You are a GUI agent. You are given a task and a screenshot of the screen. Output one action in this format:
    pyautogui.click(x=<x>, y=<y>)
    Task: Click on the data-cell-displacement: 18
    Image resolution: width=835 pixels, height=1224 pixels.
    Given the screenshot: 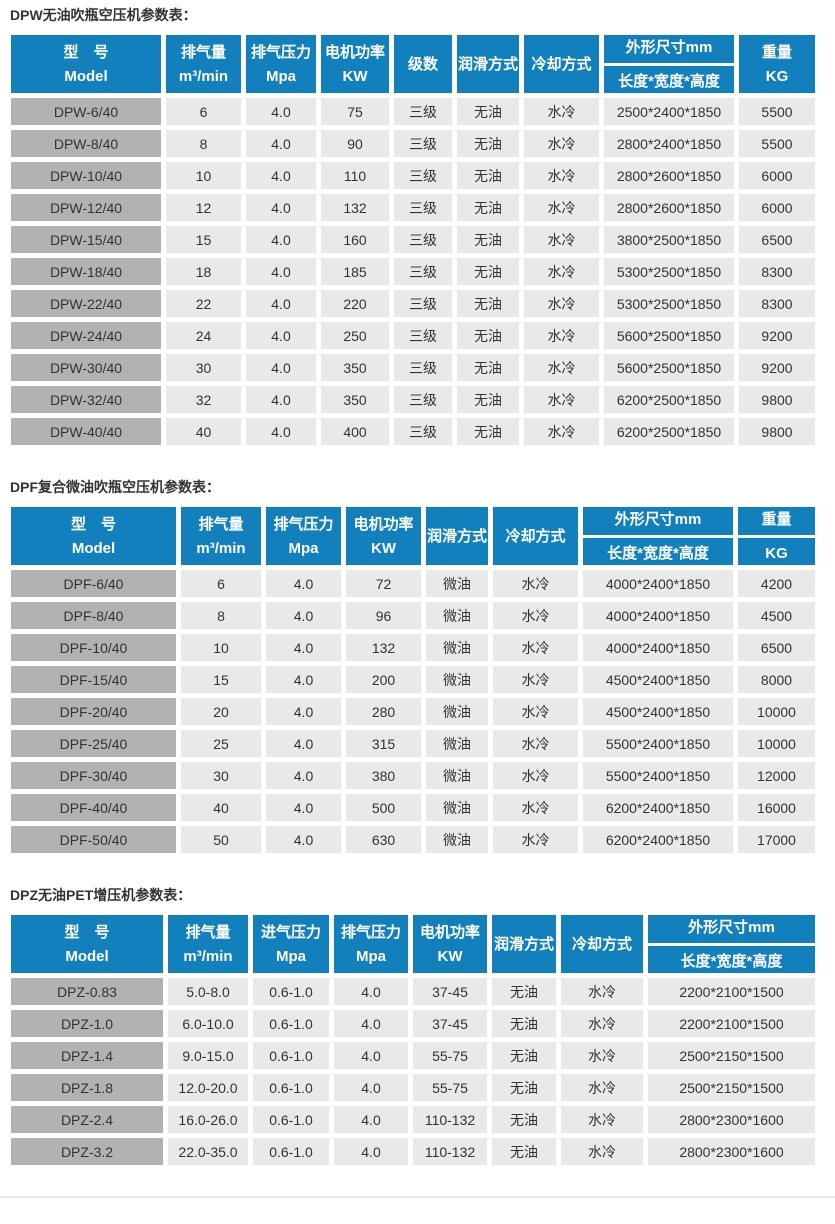 What is the action you would take?
    pyautogui.click(x=203, y=271)
    